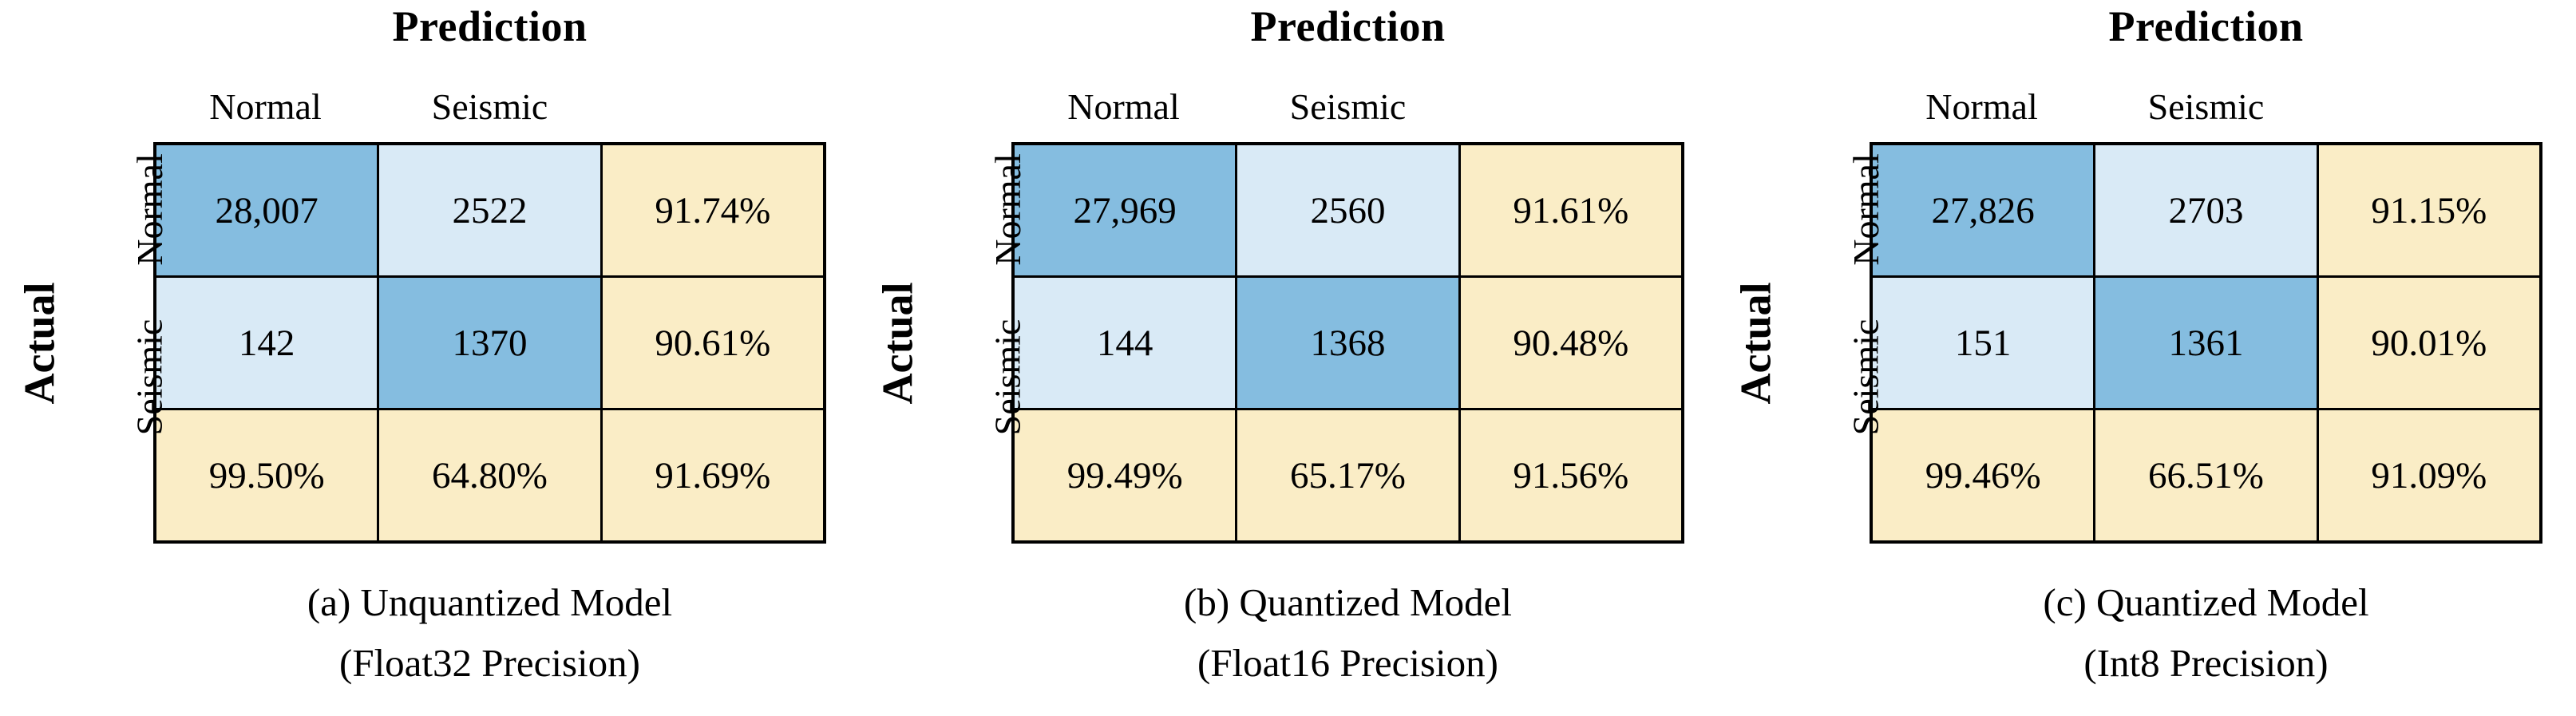 The image size is (2576, 716). What do you see at coordinates (2206, 475) in the screenshot?
I see `cell-seismic-precision: 66.51%` at bounding box center [2206, 475].